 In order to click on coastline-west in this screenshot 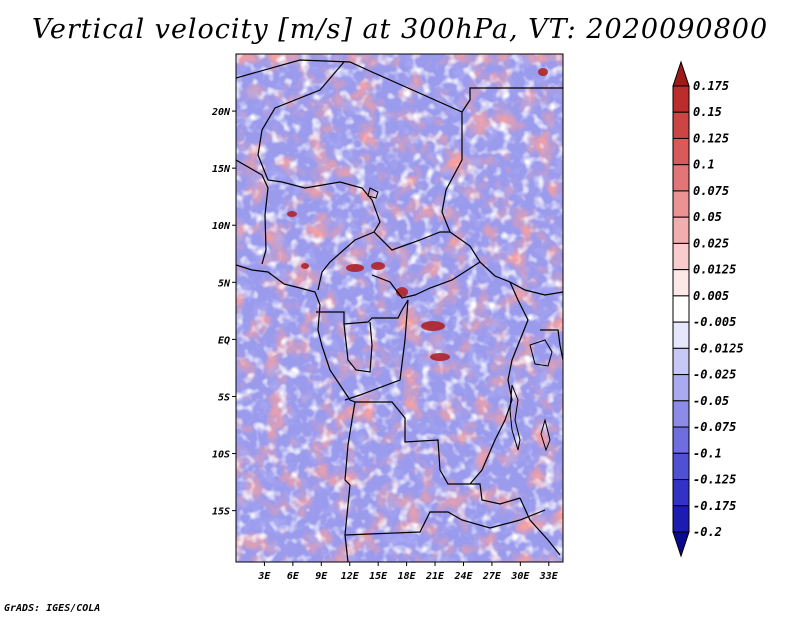, I will do `click(296, 375)`.